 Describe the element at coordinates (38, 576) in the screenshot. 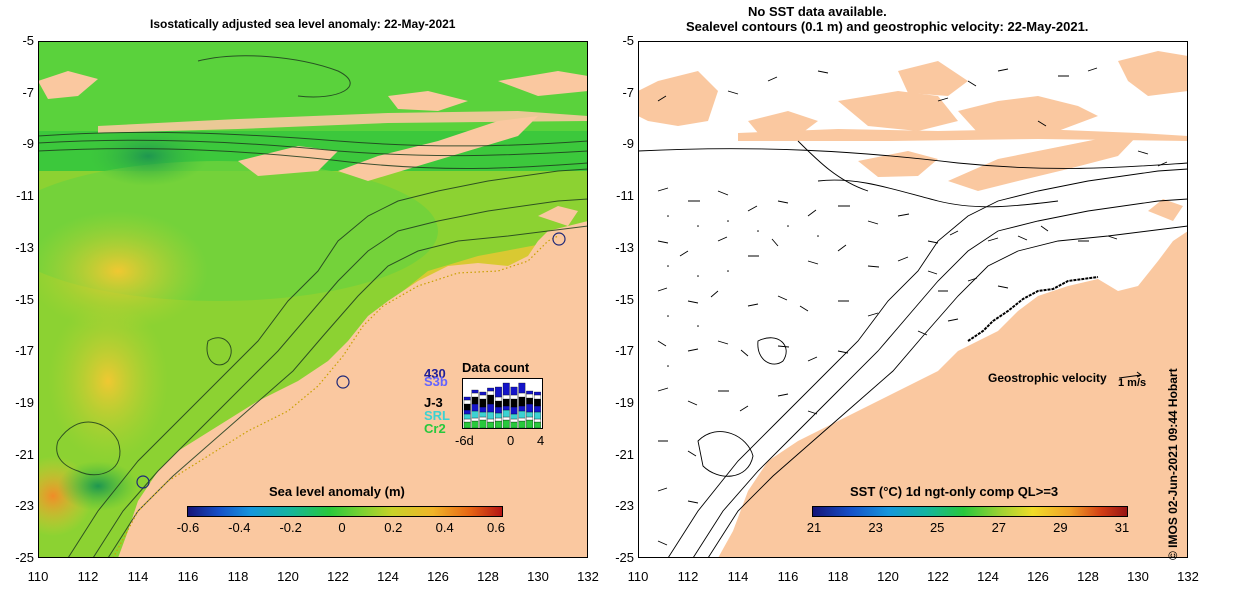

I see `x-tick-label: 110` at that location.